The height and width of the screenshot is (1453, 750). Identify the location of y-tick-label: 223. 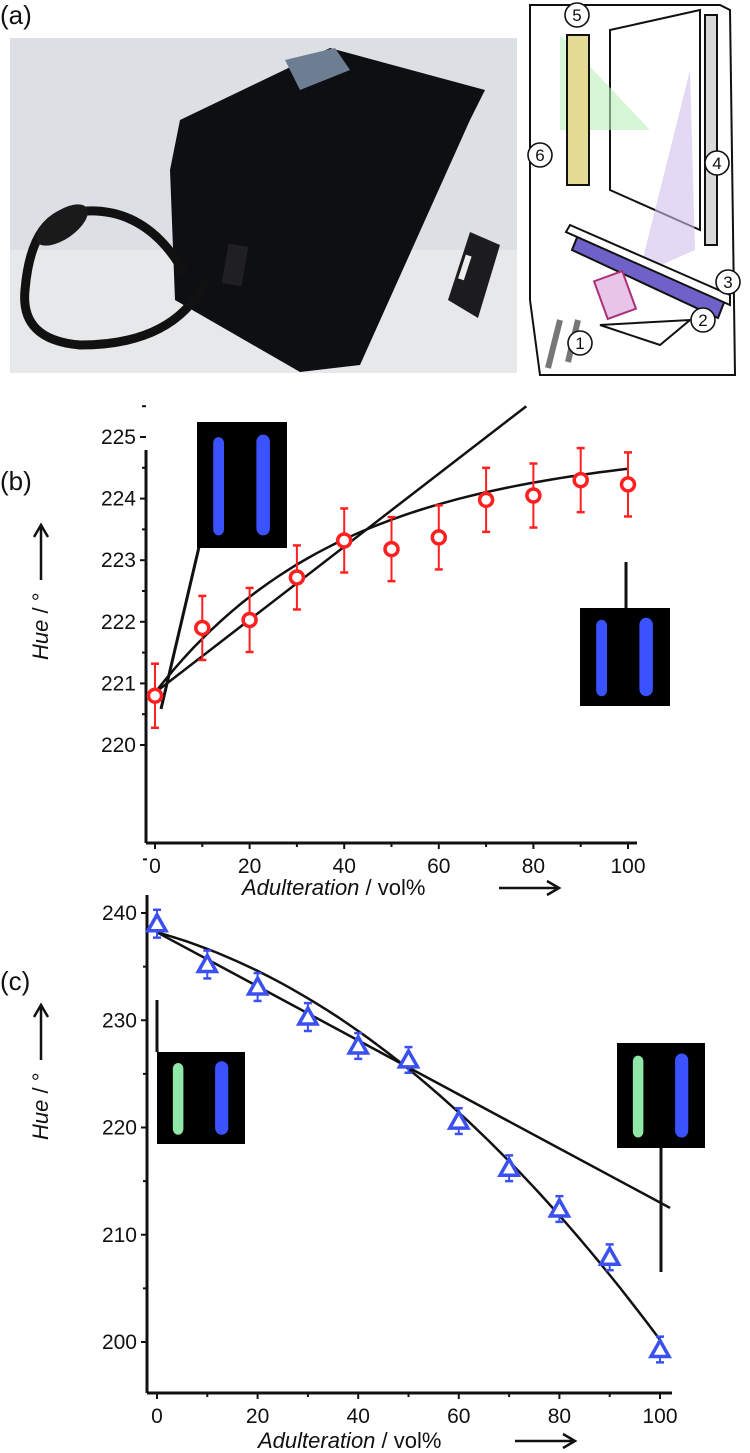
(118, 560).